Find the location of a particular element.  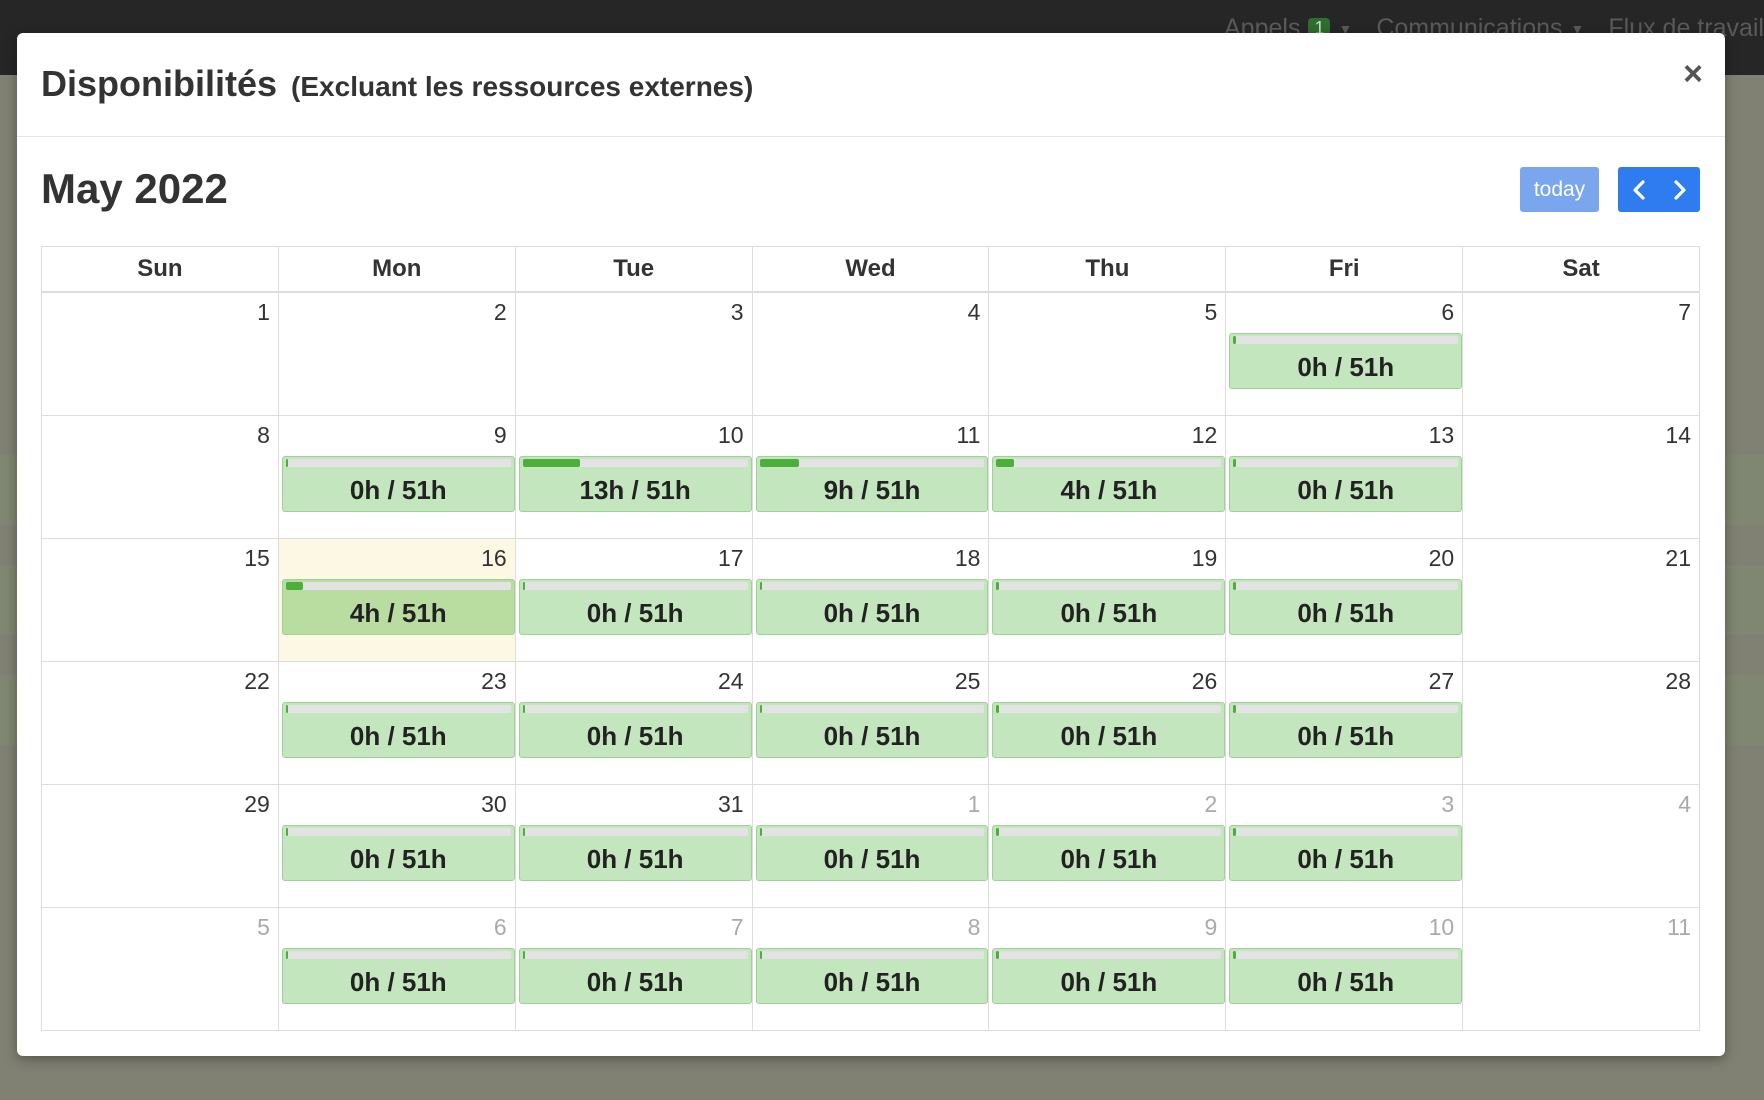

day-number: 10 is located at coordinates (1441, 927).